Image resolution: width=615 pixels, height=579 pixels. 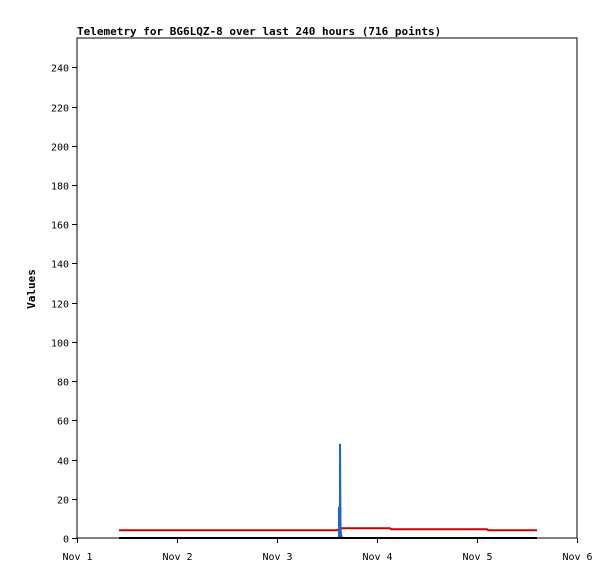 What do you see at coordinates (60, 305) in the screenshot?
I see `y-tick-label-6: 120` at bounding box center [60, 305].